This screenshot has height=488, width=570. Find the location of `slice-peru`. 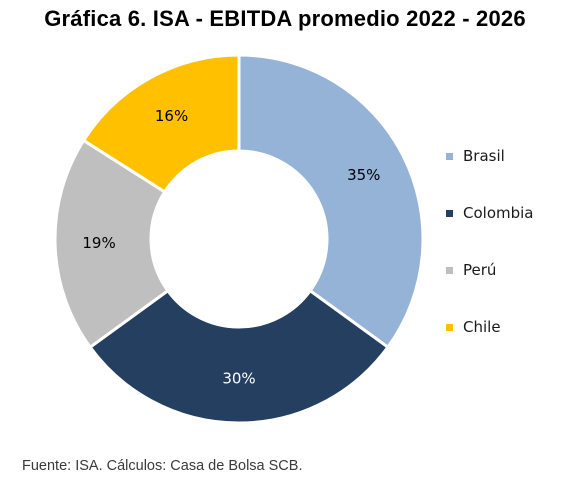

slice-peru is located at coordinates (111, 244).